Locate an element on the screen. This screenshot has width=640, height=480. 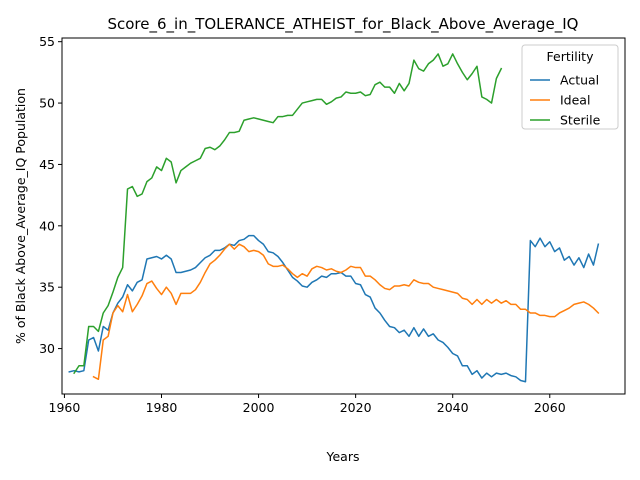
x-tick-label: 2020 is located at coordinates (356, 407).